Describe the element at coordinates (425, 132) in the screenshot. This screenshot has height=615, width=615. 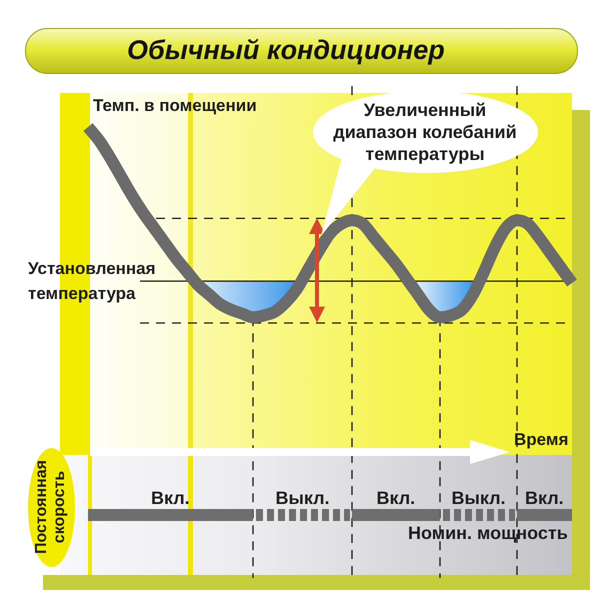
I see `annotation: Увеличенный диапазон колебаний температуры` at that location.